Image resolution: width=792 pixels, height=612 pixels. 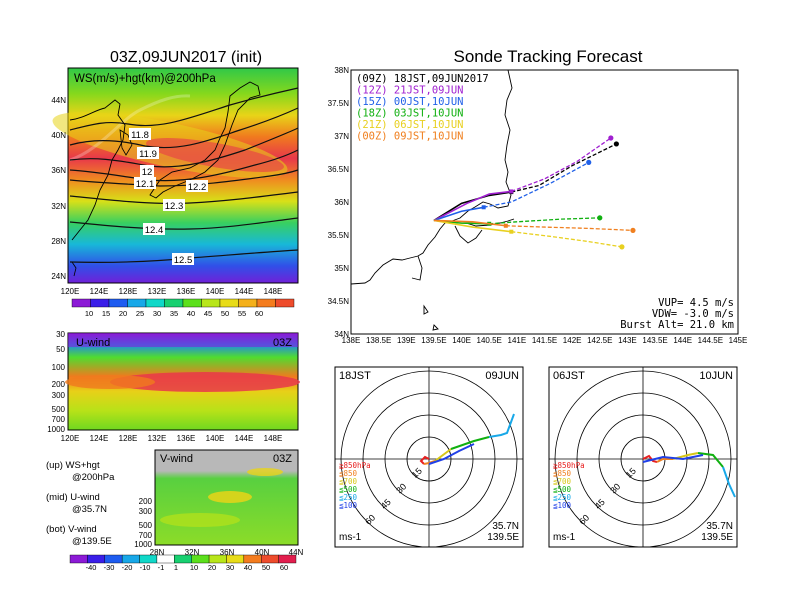 What do you see at coordinates (93, 343) in the screenshot?
I see `uwind-label: U-wind` at bounding box center [93, 343].